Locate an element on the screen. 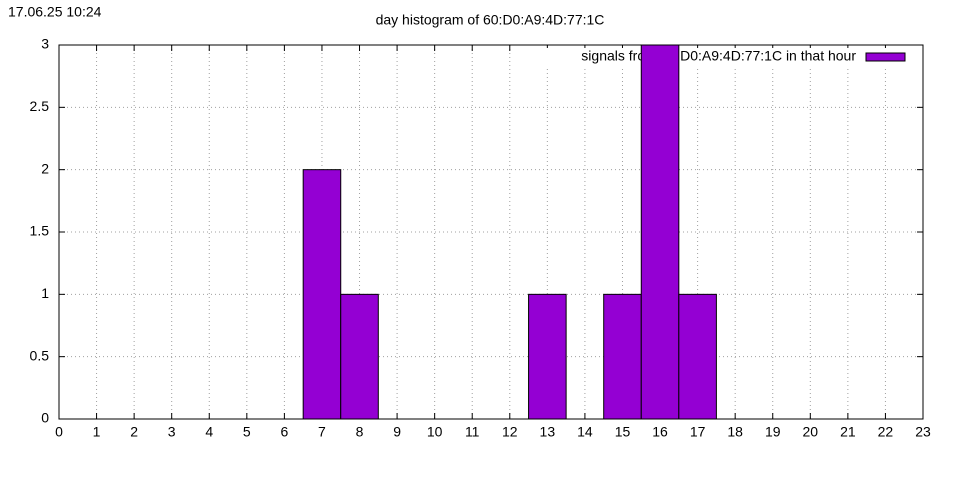 This screenshot has height=480, width=960. y-tick-label: 1.5 is located at coordinates (40, 231).